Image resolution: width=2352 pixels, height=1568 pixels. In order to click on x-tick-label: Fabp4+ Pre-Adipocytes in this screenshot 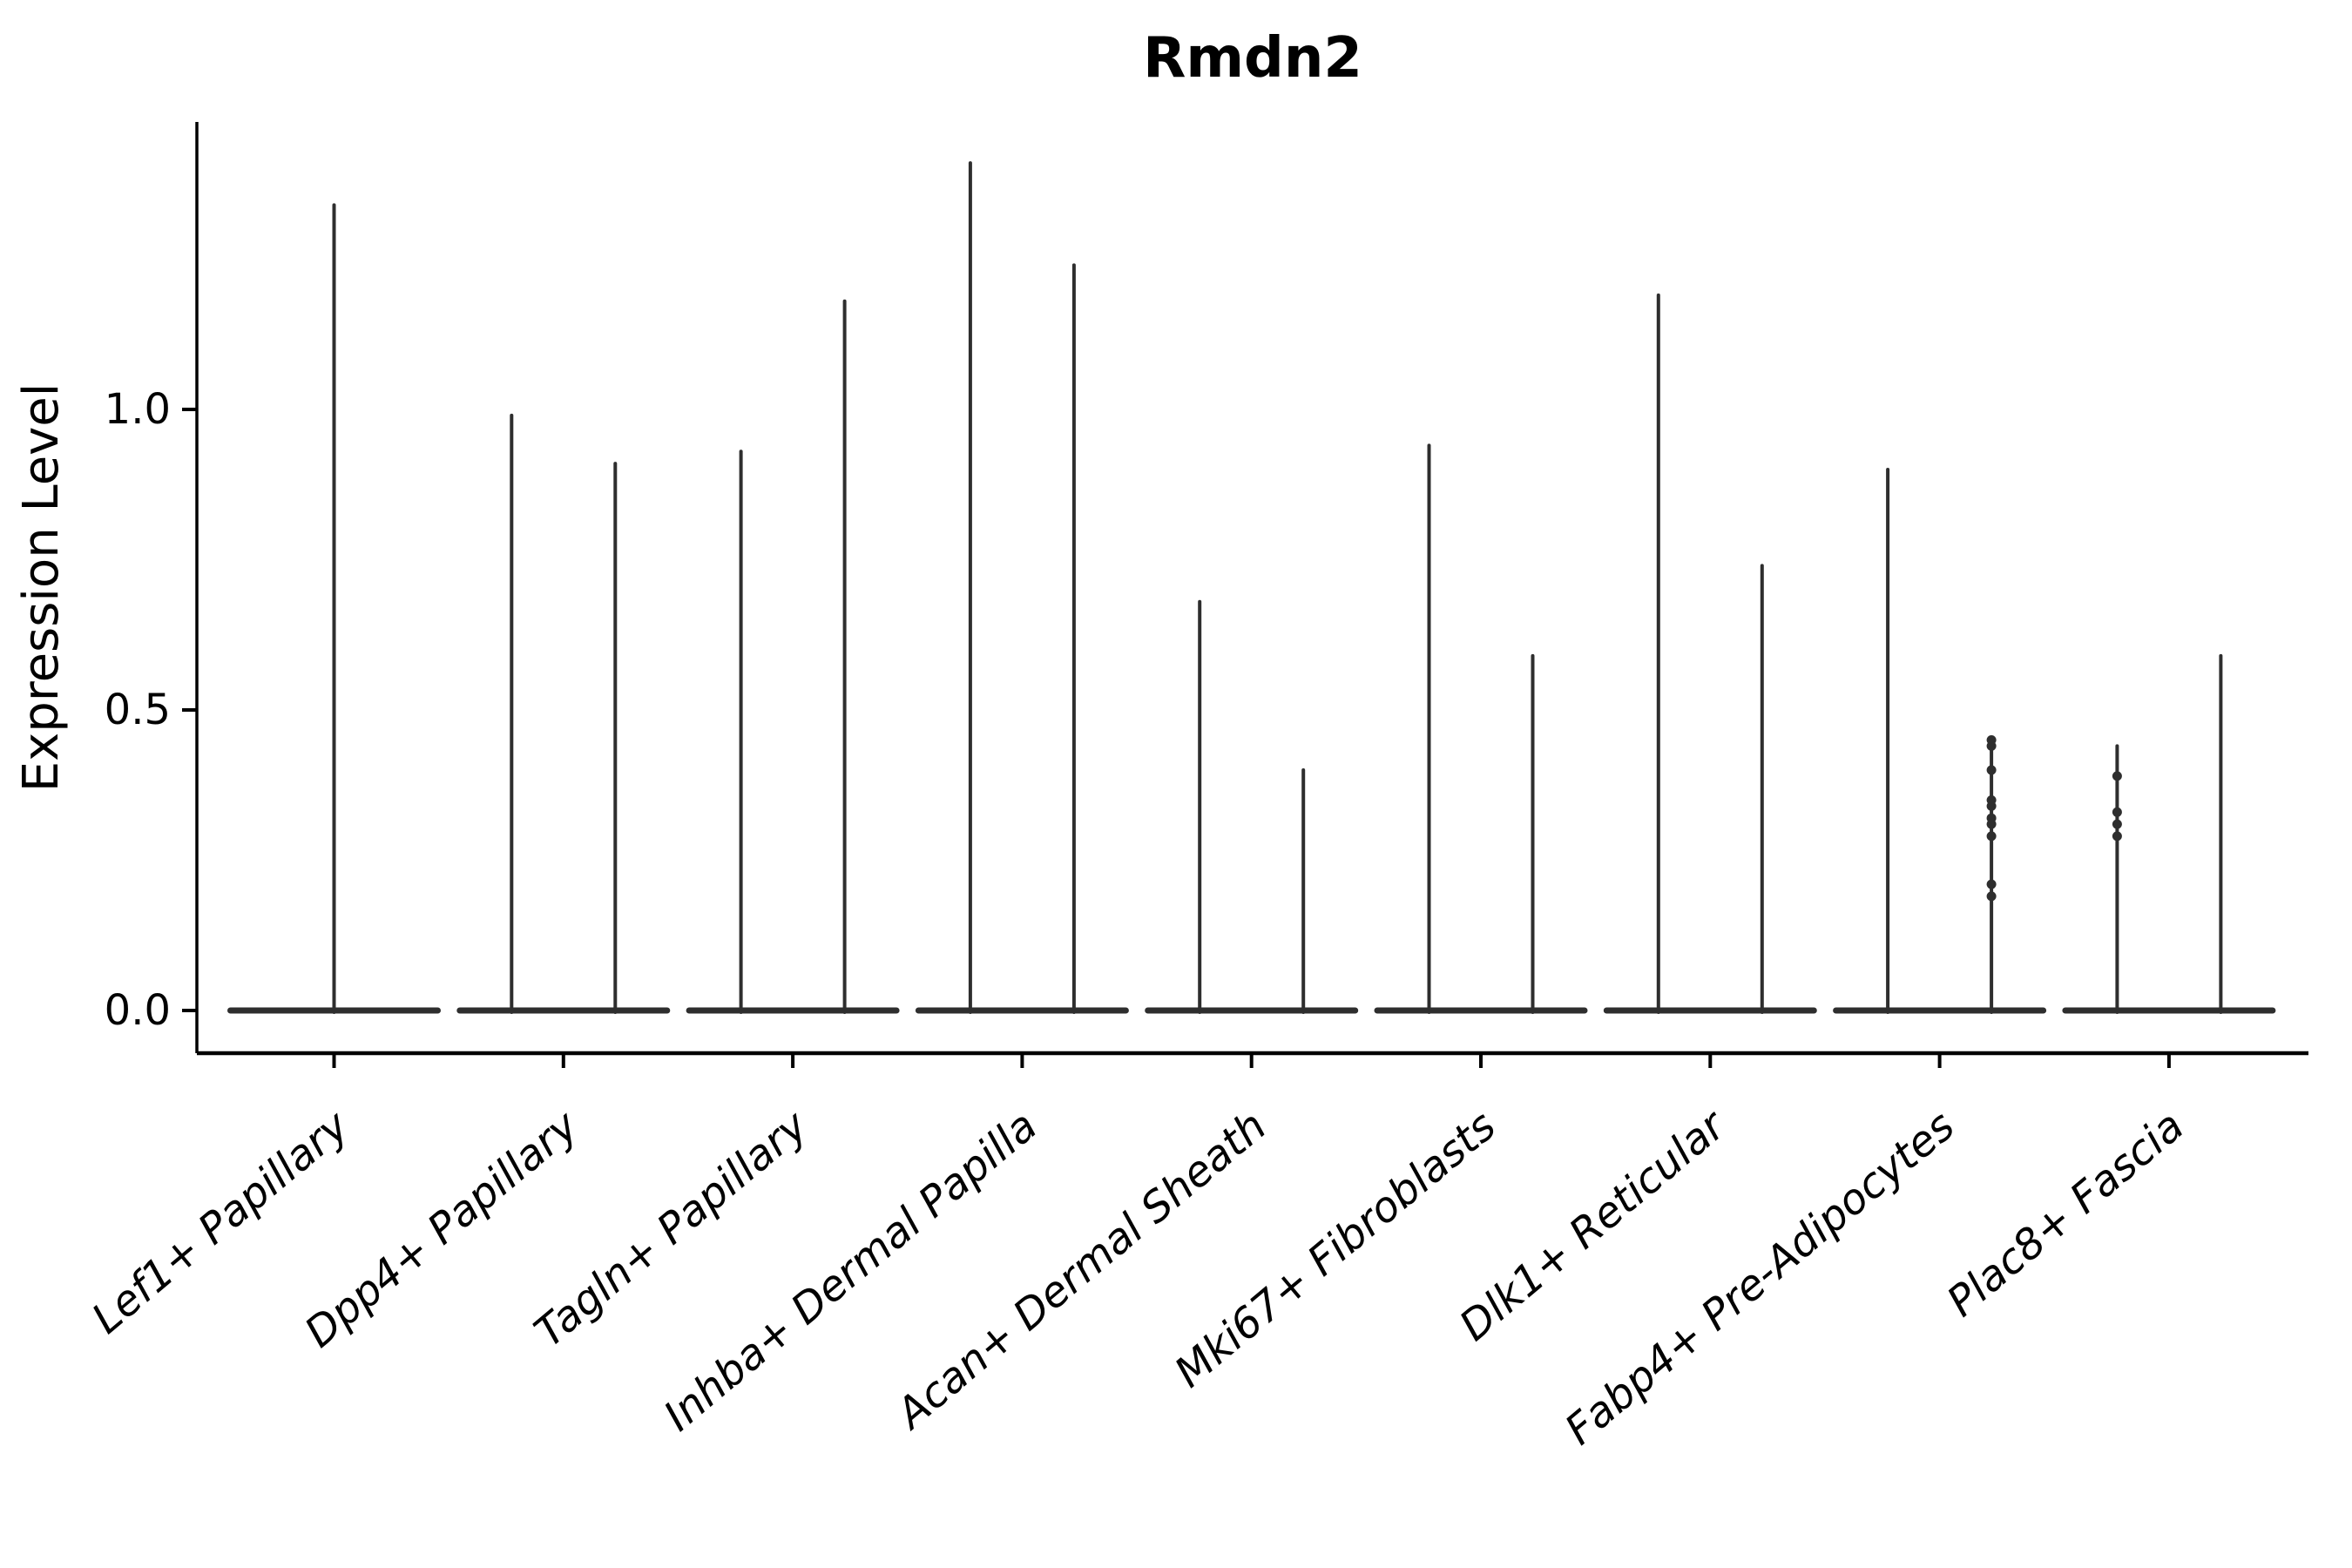, I will do `click(1759, 1278)`.